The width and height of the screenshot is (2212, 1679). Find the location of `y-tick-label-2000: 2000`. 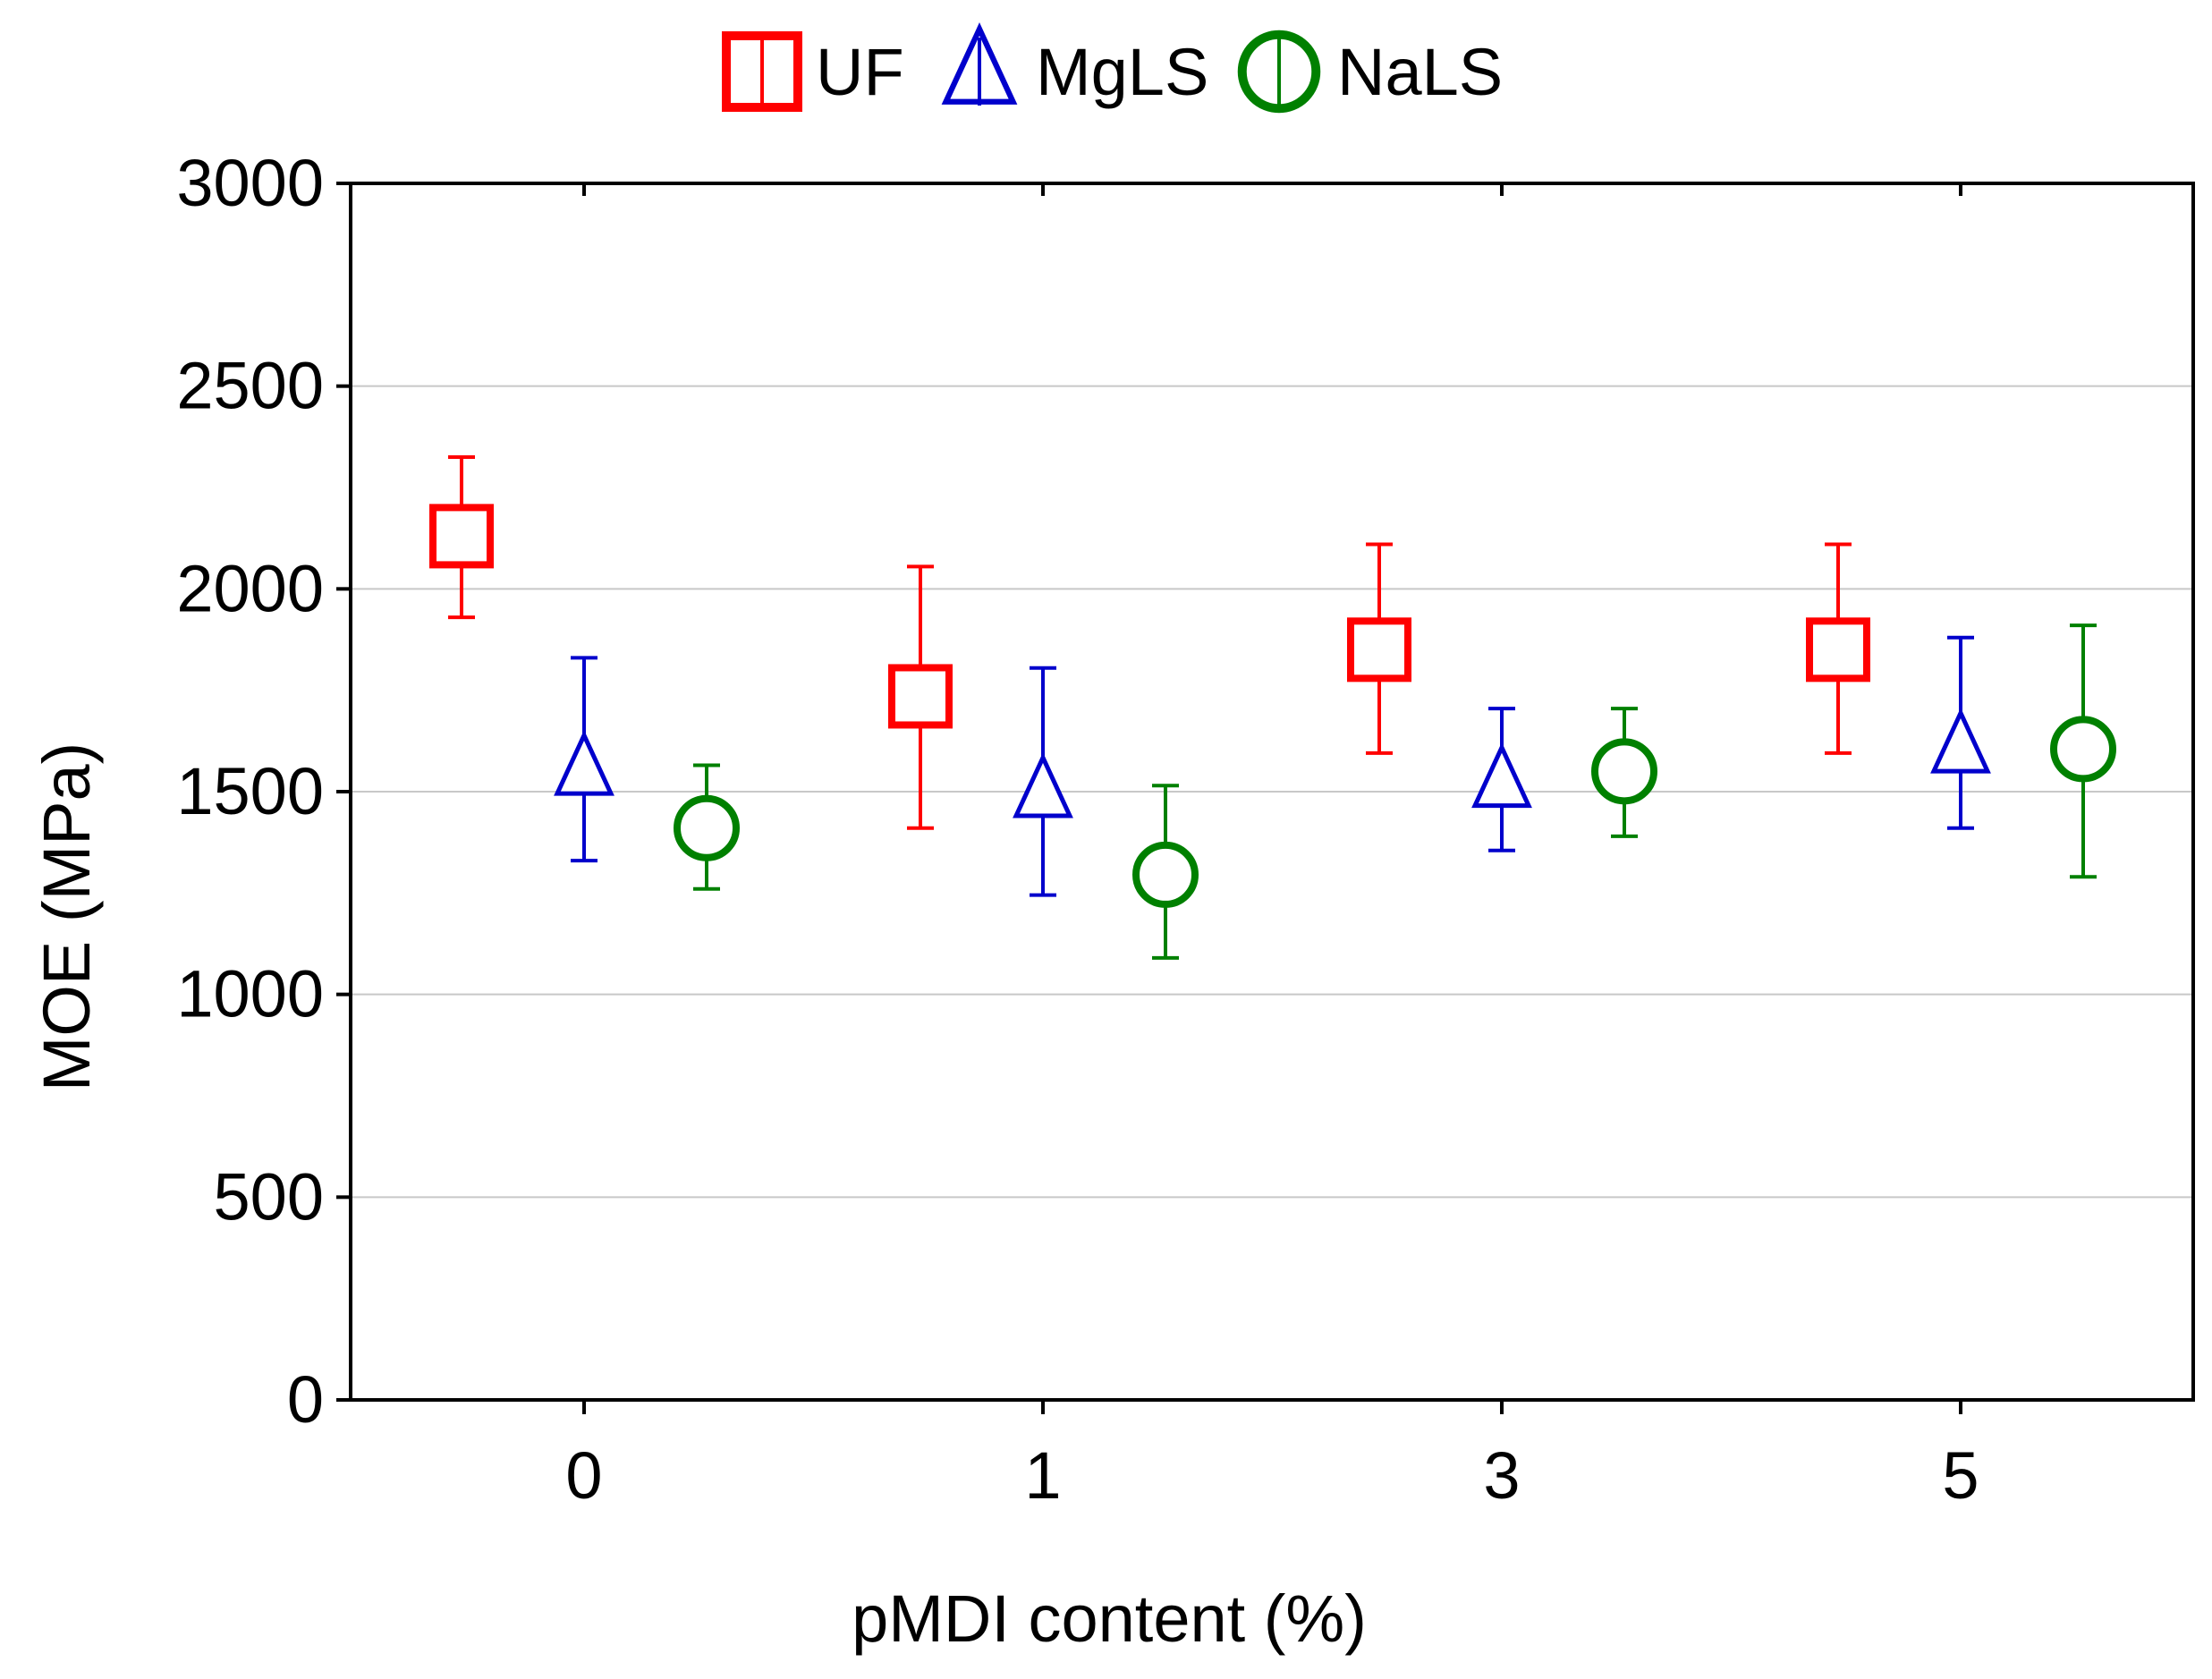

y-tick-label-2000: 2000 is located at coordinates (250, 588).